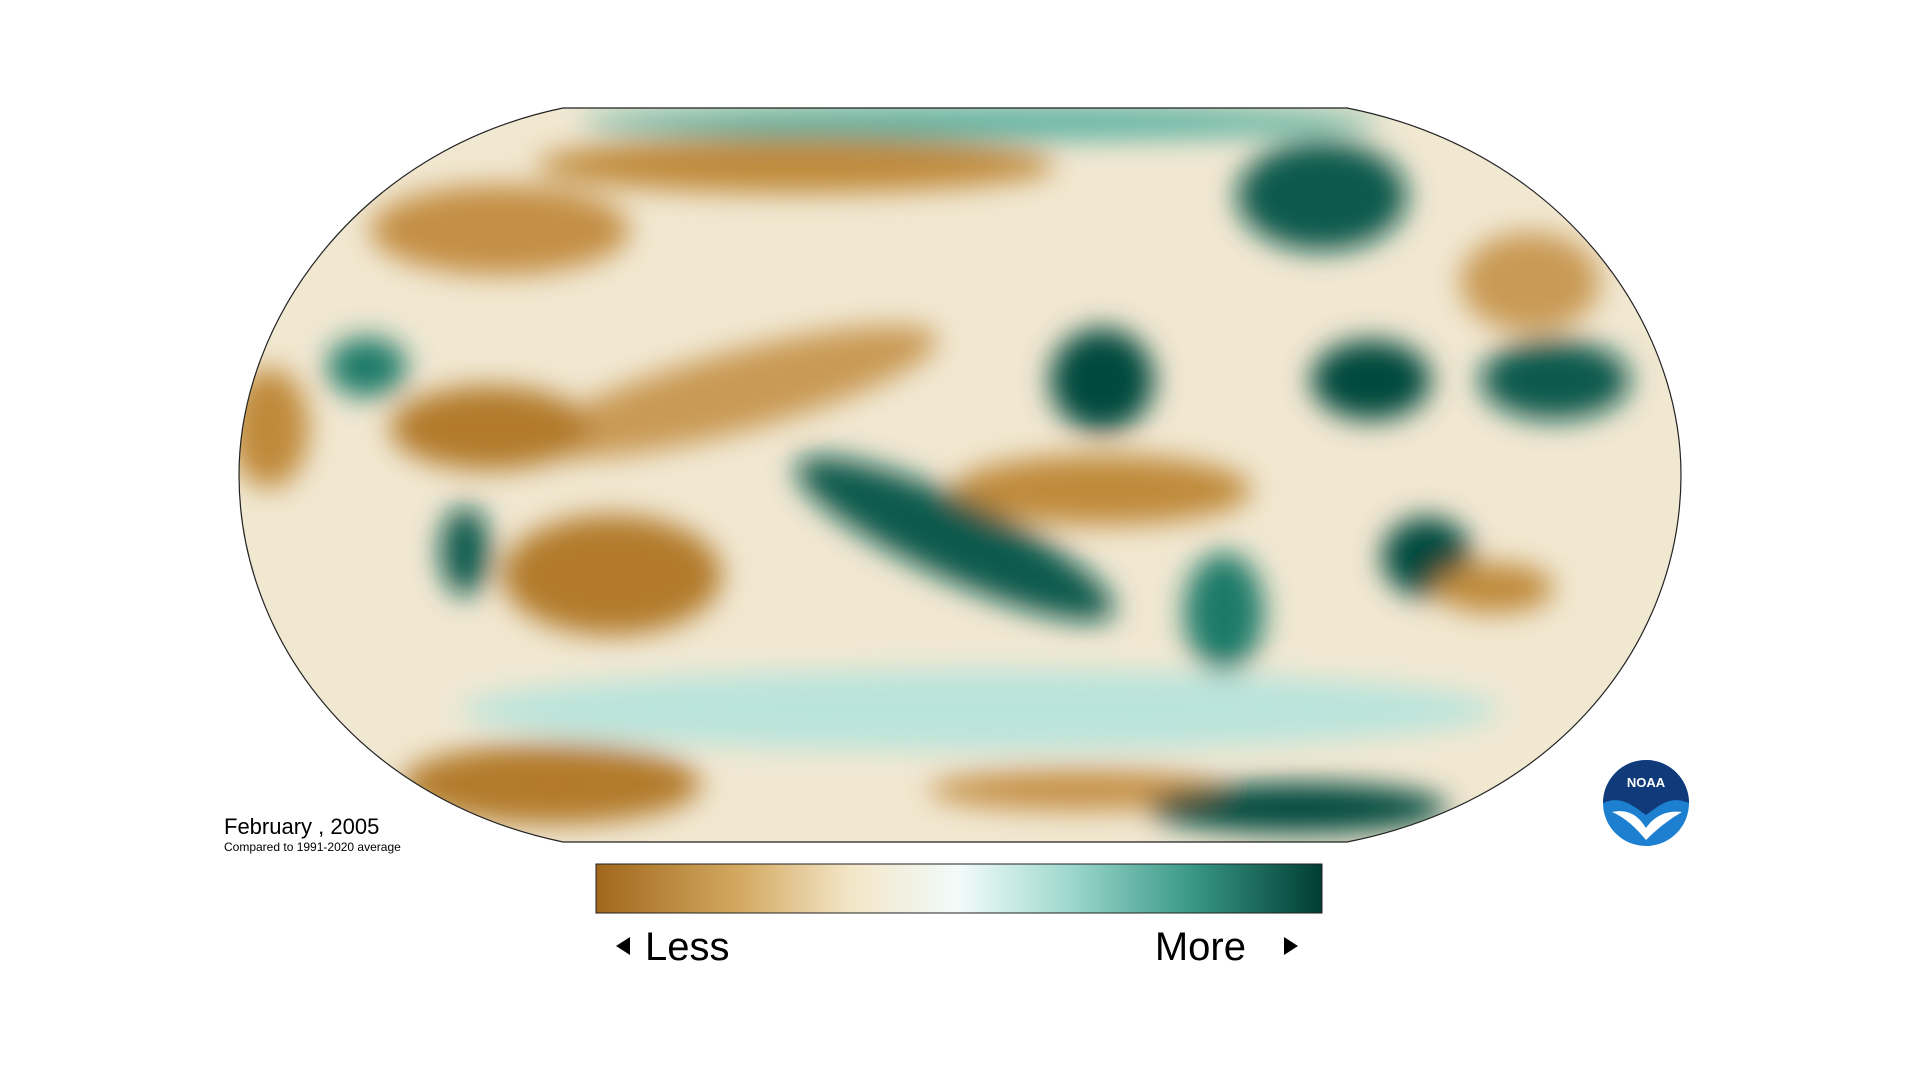  What do you see at coordinates (312, 847) in the screenshot?
I see `map-subtitle: Compared to 1991-2020 average` at bounding box center [312, 847].